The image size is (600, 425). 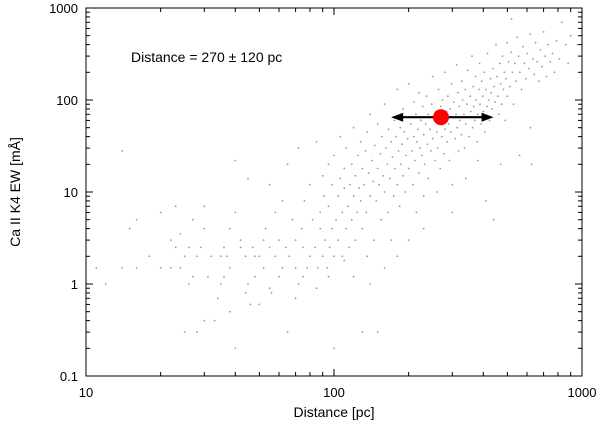 I want to click on error-arrowhead-left, so click(x=397, y=117).